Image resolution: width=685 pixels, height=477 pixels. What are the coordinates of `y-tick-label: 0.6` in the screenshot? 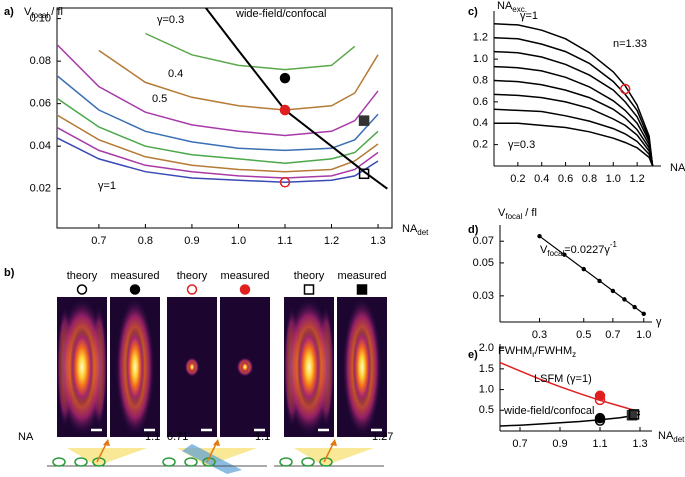 It's located at (480, 102).